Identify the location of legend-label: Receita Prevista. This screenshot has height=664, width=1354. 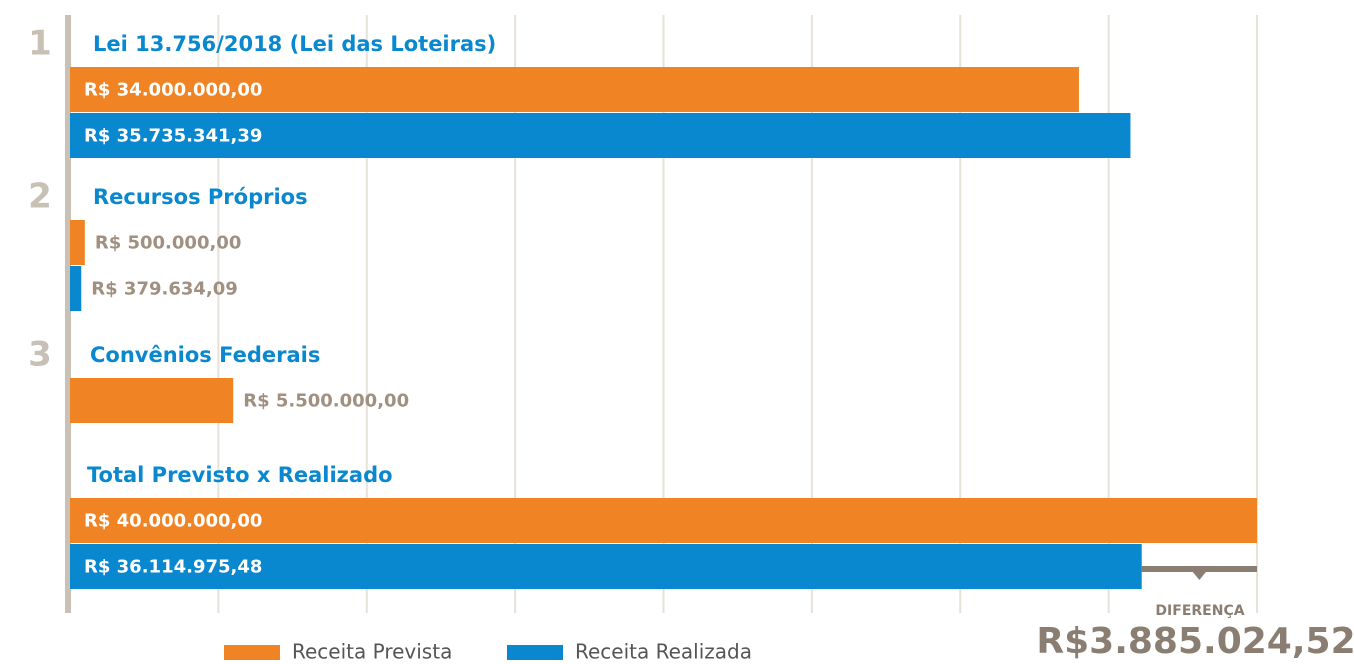
(372, 652).